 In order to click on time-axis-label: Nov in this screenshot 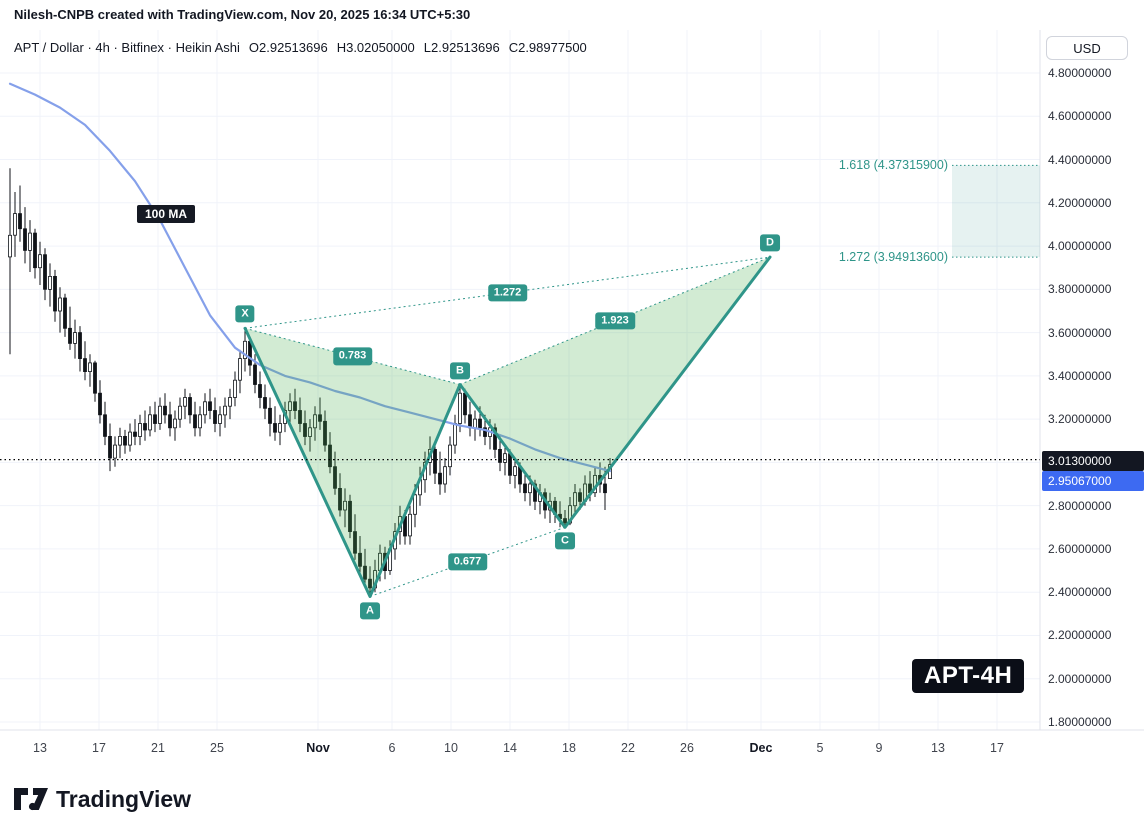, I will do `click(318, 748)`.